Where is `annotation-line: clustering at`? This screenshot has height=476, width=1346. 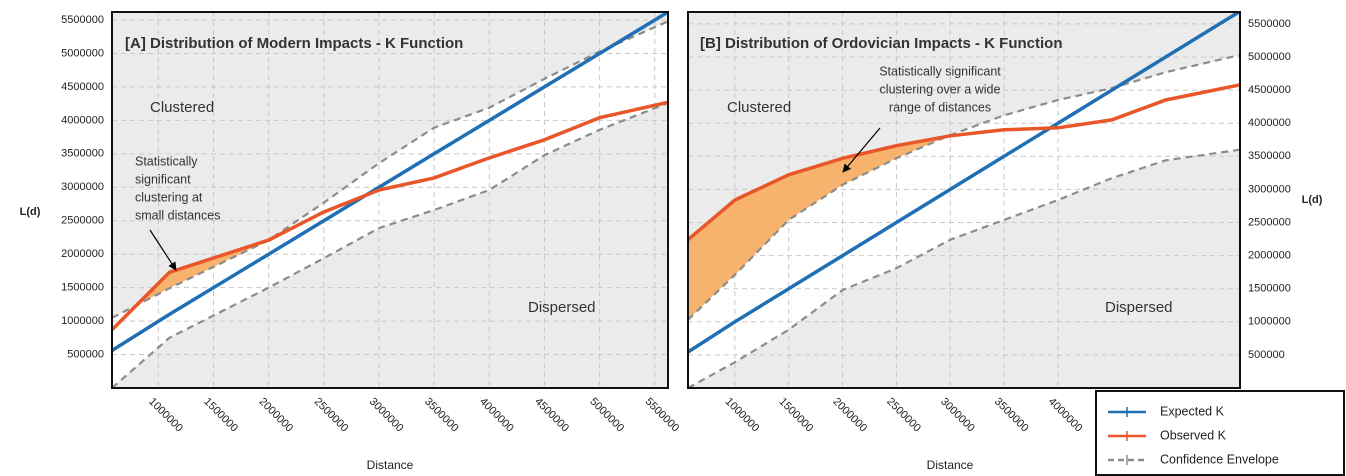 annotation-line: clustering at is located at coordinates (169, 197).